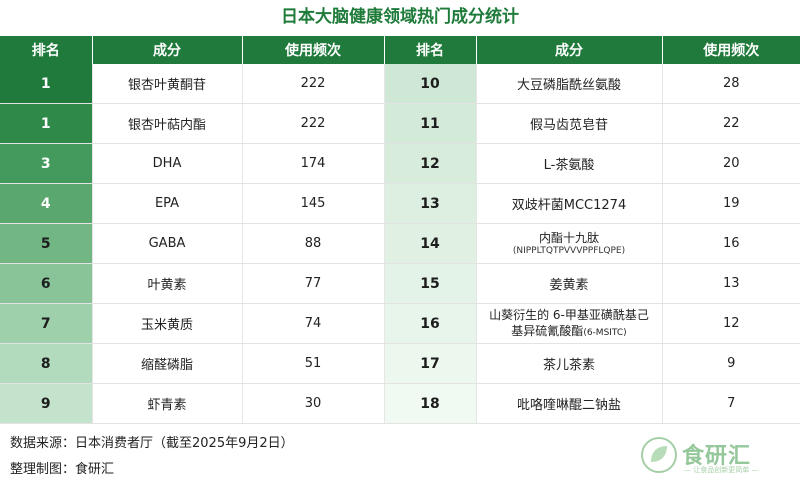 The height and width of the screenshot is (486, 800). I want to click on rank-cell: 17, so click(430, 363).